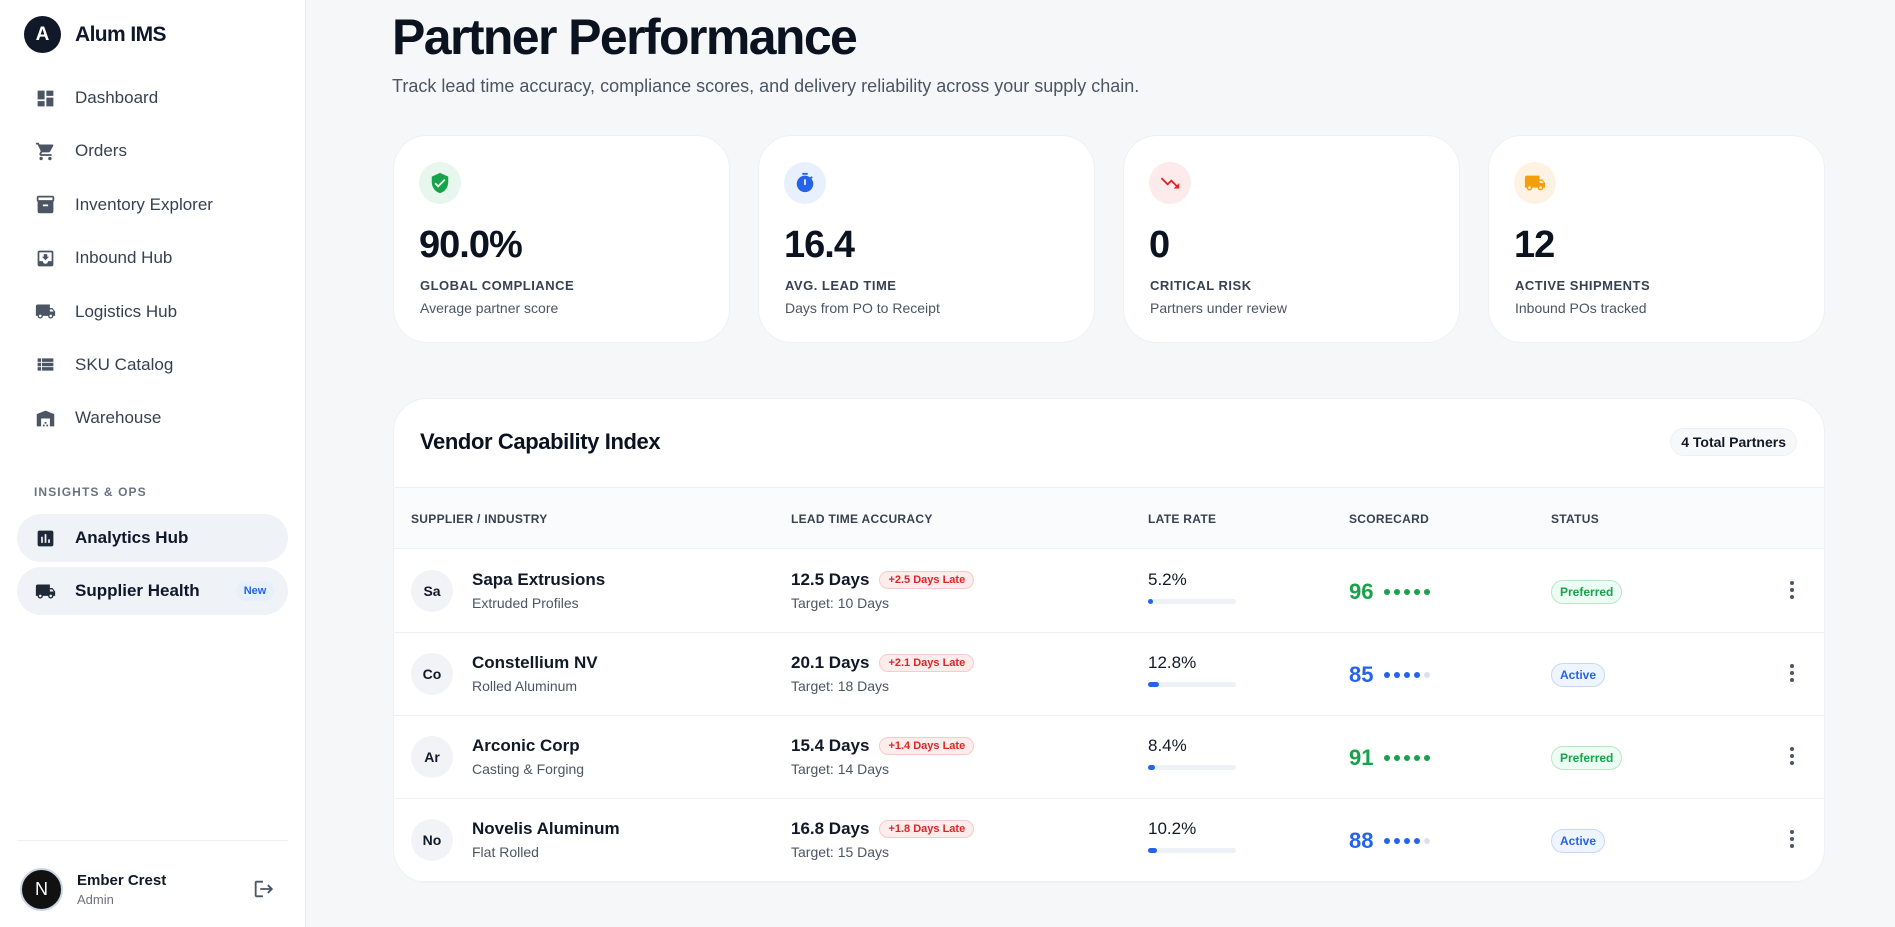 The image size is (1895, 927). I want to click on score-value: 88, so click(1361, 840).